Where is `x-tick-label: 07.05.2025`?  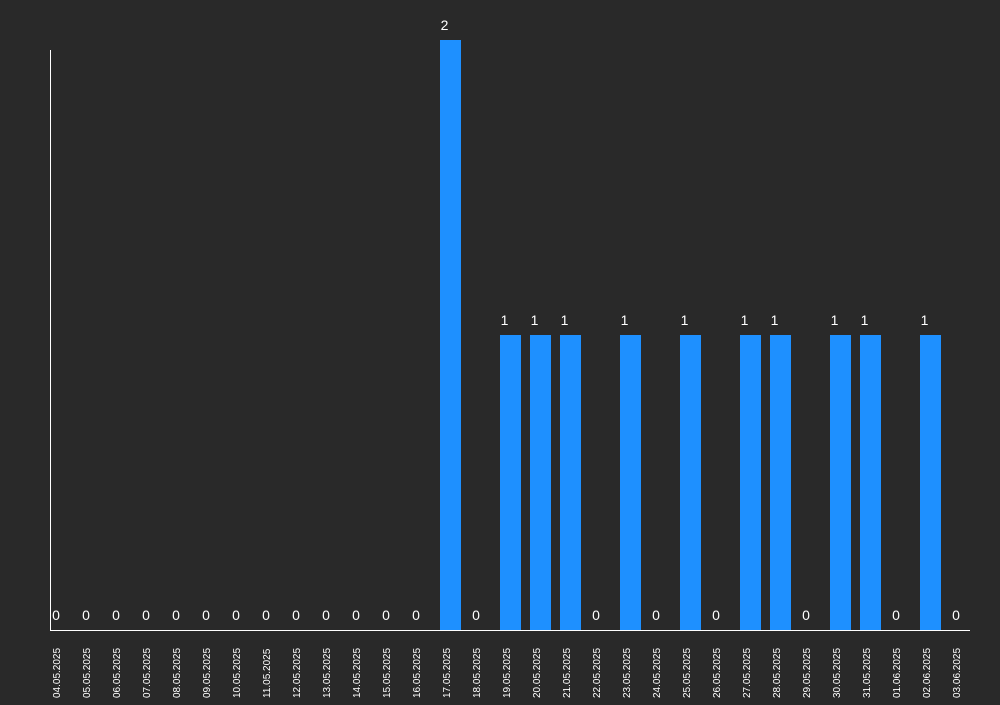
x-tick-label: 07.05.2025 is located at coordinates (147, 673).